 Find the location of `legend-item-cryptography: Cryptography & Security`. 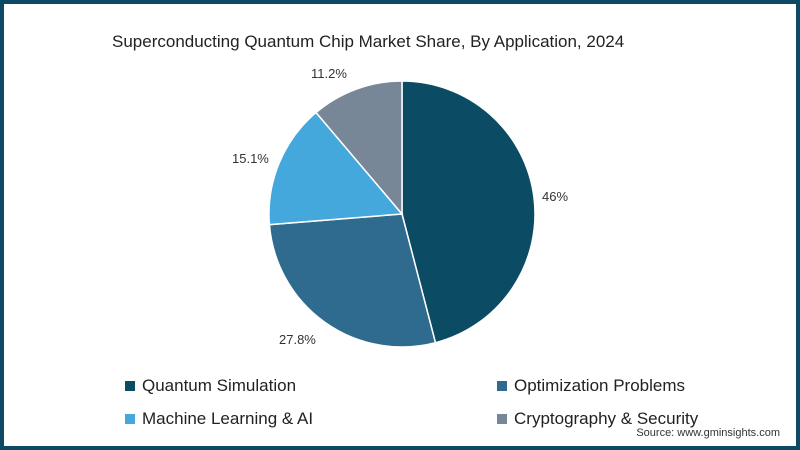

legend-item-cryptography: Cryptography & Security is located at coordinates (597, 419).